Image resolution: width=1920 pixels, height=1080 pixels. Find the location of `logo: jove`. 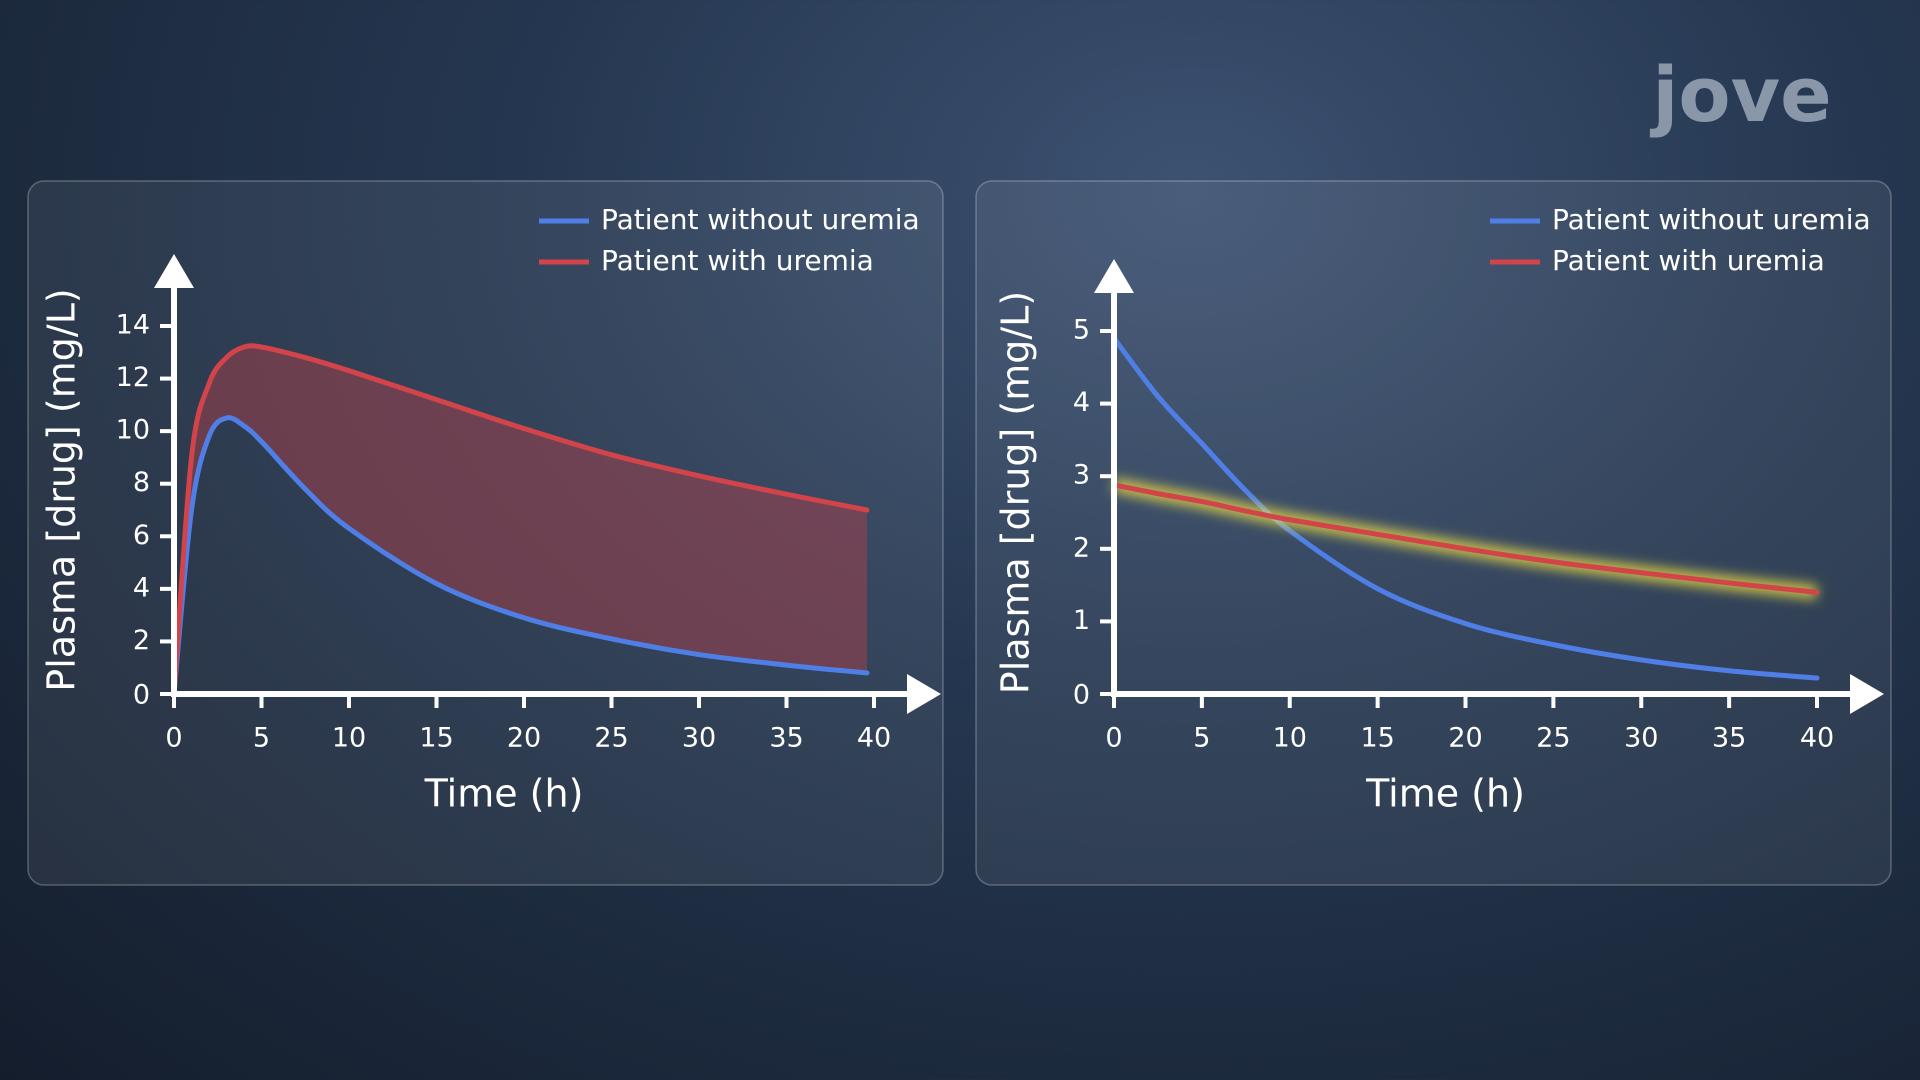

logo: jove is located at coordinates (1740, 94).